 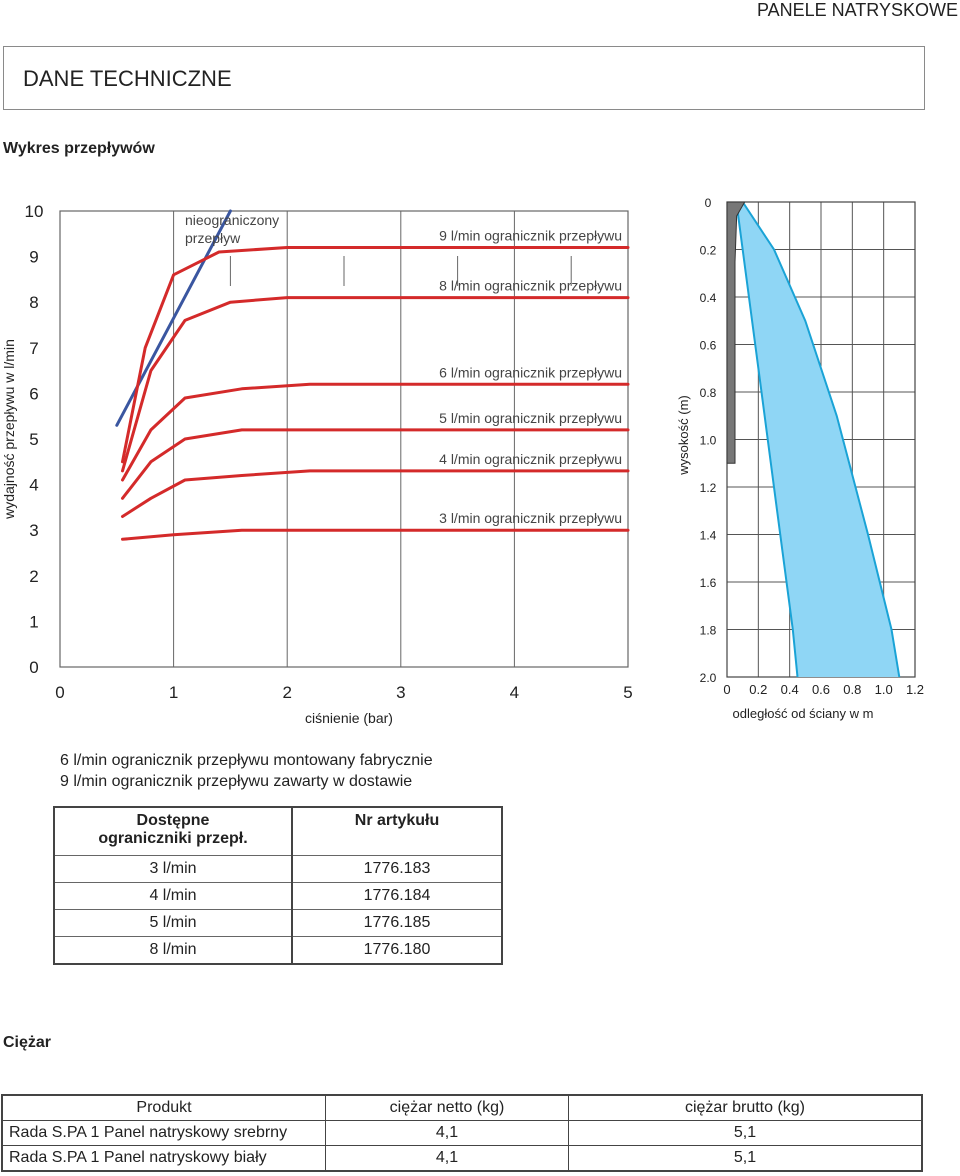 What do you see at coordinates (173, 692) in the screenshot?
I see `flow-x-tick-label: 1` at bounding box center [173, 692].